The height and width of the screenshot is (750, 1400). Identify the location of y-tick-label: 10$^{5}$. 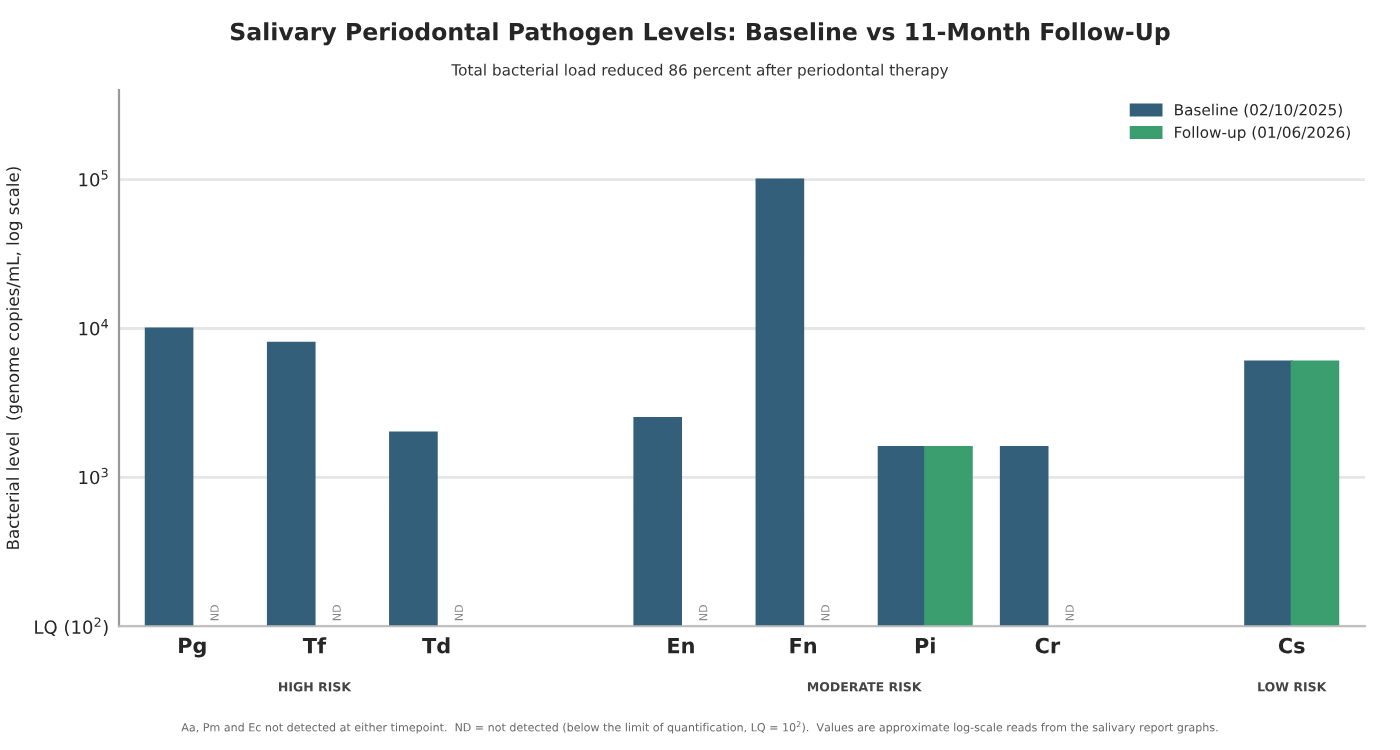
(93, 178).